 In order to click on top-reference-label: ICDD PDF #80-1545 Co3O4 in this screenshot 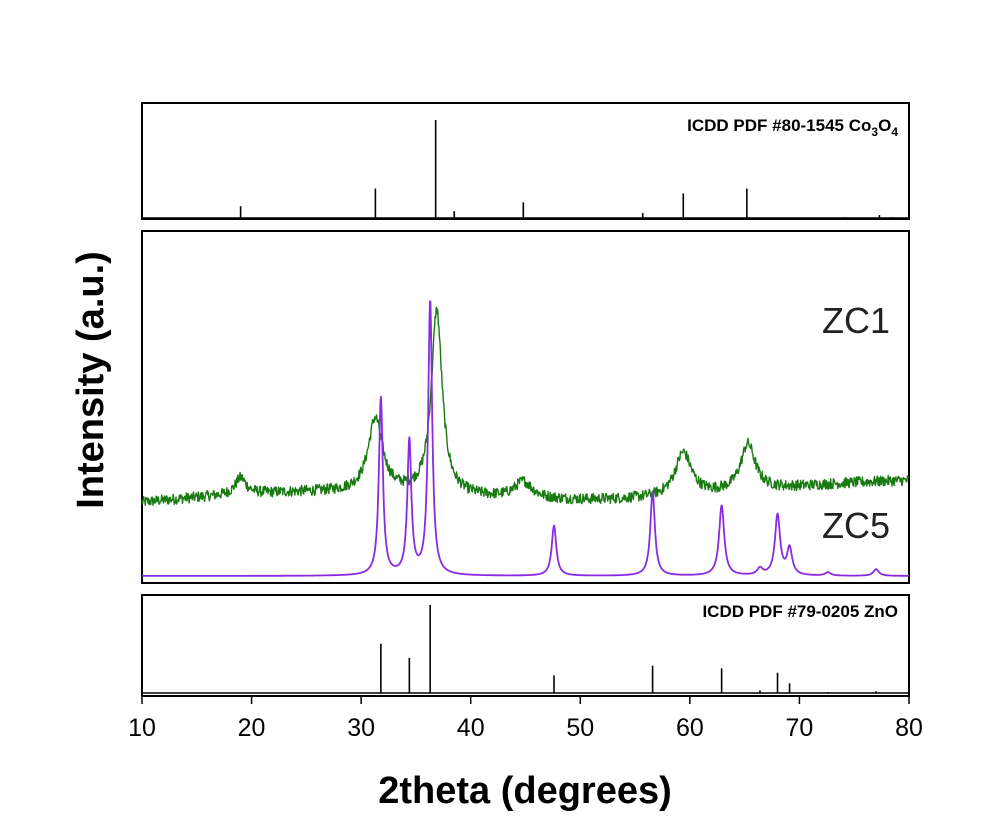, I will do `click(792, 127)`.